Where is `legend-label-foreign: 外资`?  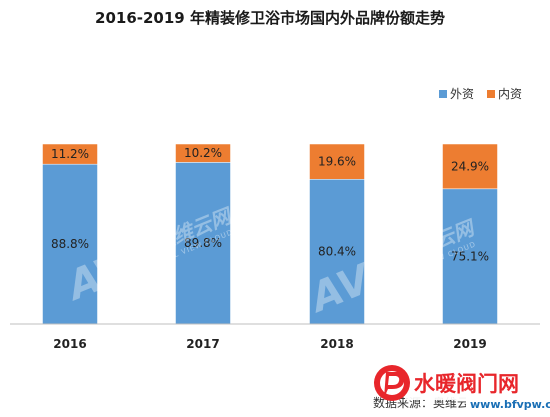
legend-label-foreign: 外资 is located at coordinates (462, 94).